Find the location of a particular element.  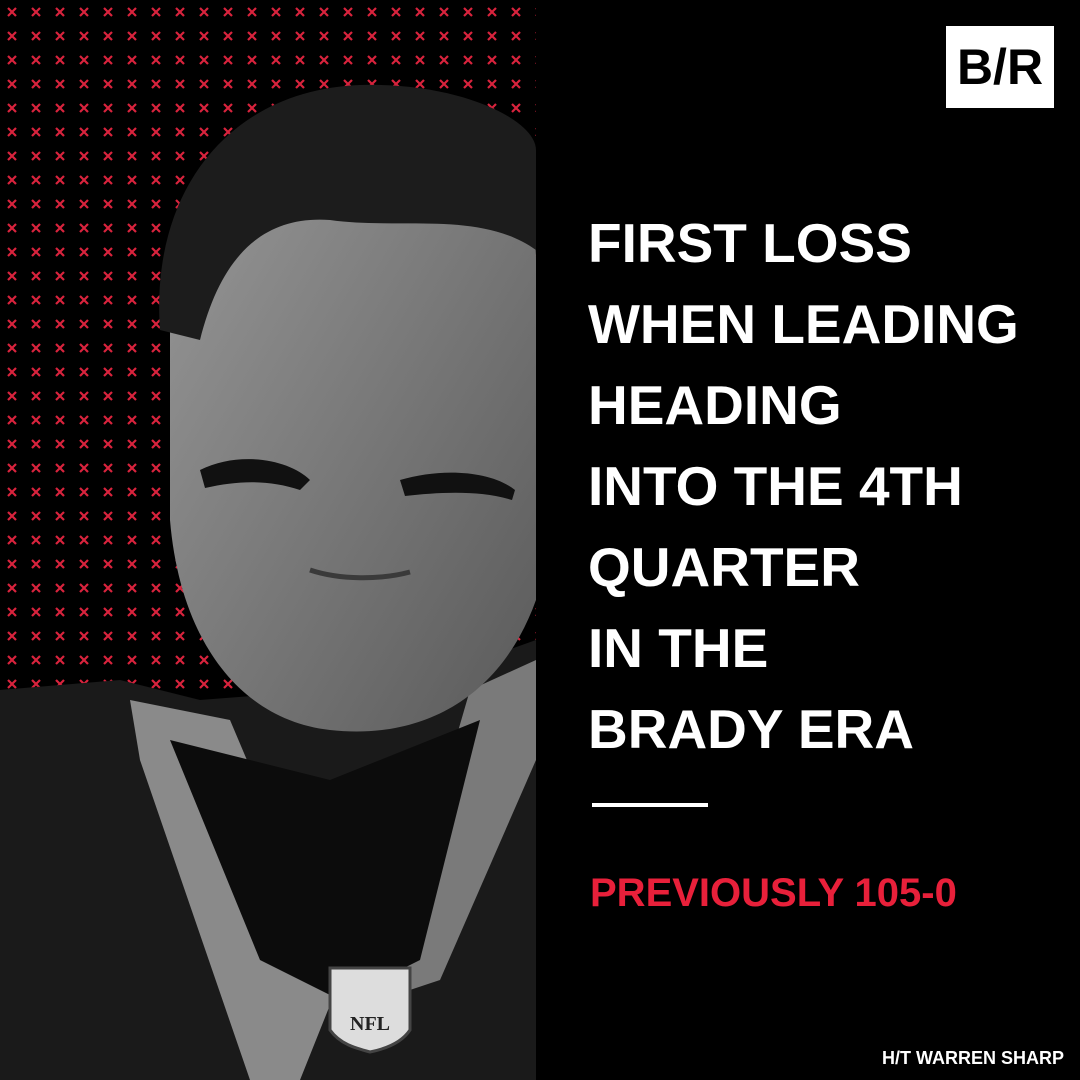

logo-text: B/R is located at coordinates (1000, 67).